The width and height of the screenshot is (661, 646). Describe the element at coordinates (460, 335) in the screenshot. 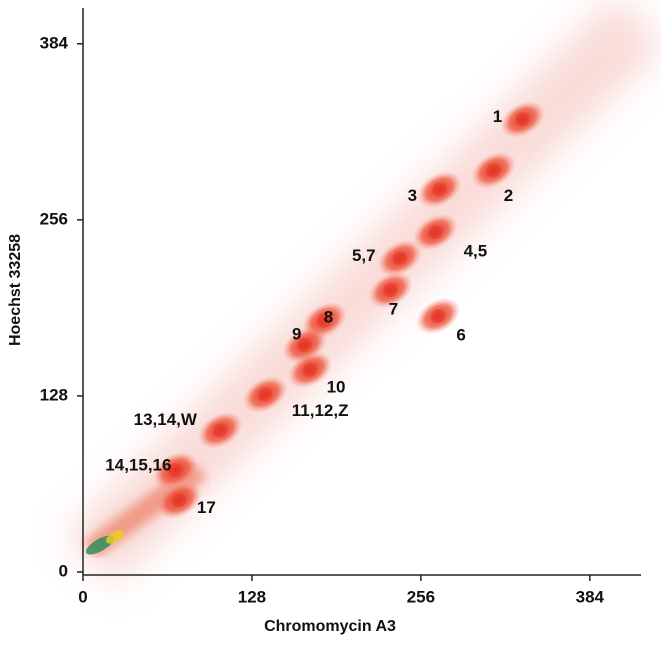

I see `cluster-label: 6` at that location.